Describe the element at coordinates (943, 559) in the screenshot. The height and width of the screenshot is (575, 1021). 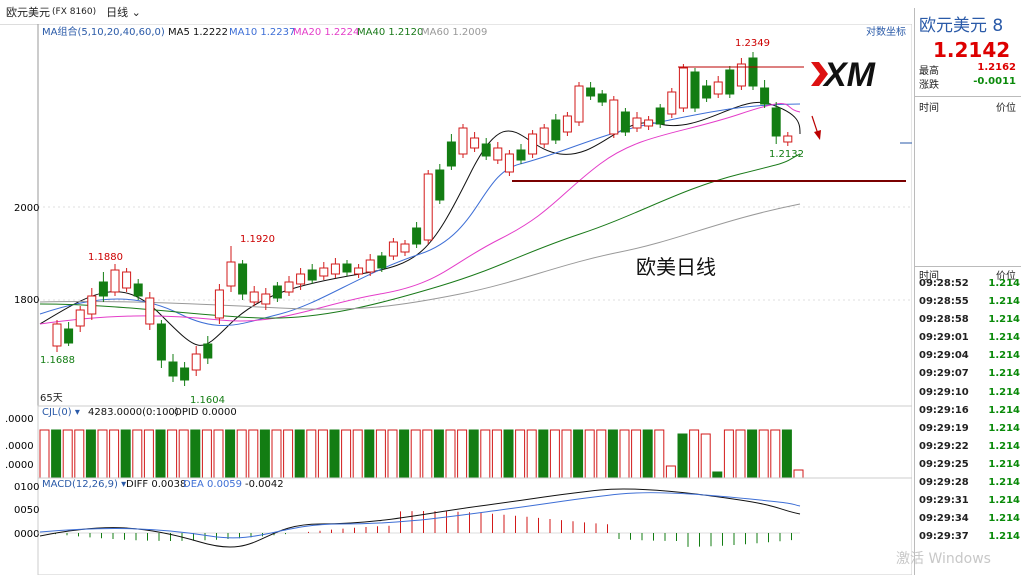
I see `windows-activation-watermark: 激活 Windows` at that location.